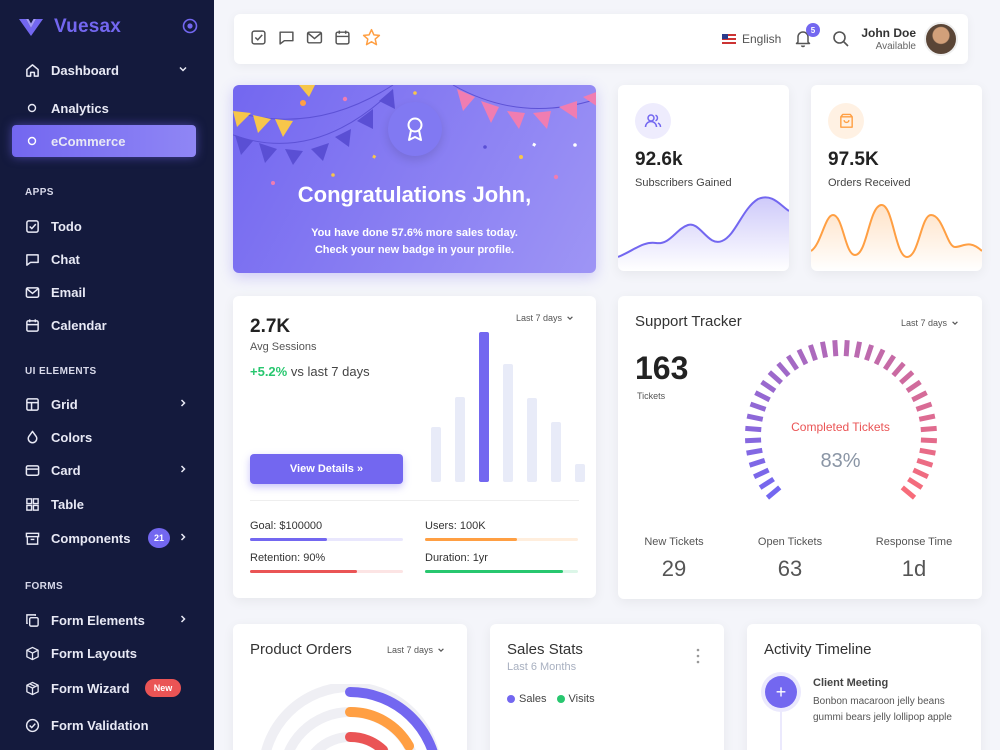  What do you see at coordinates (288, 558) in the screenshot?
I see `retention-label: Retention: 90%` at bounding box center [288, 558].